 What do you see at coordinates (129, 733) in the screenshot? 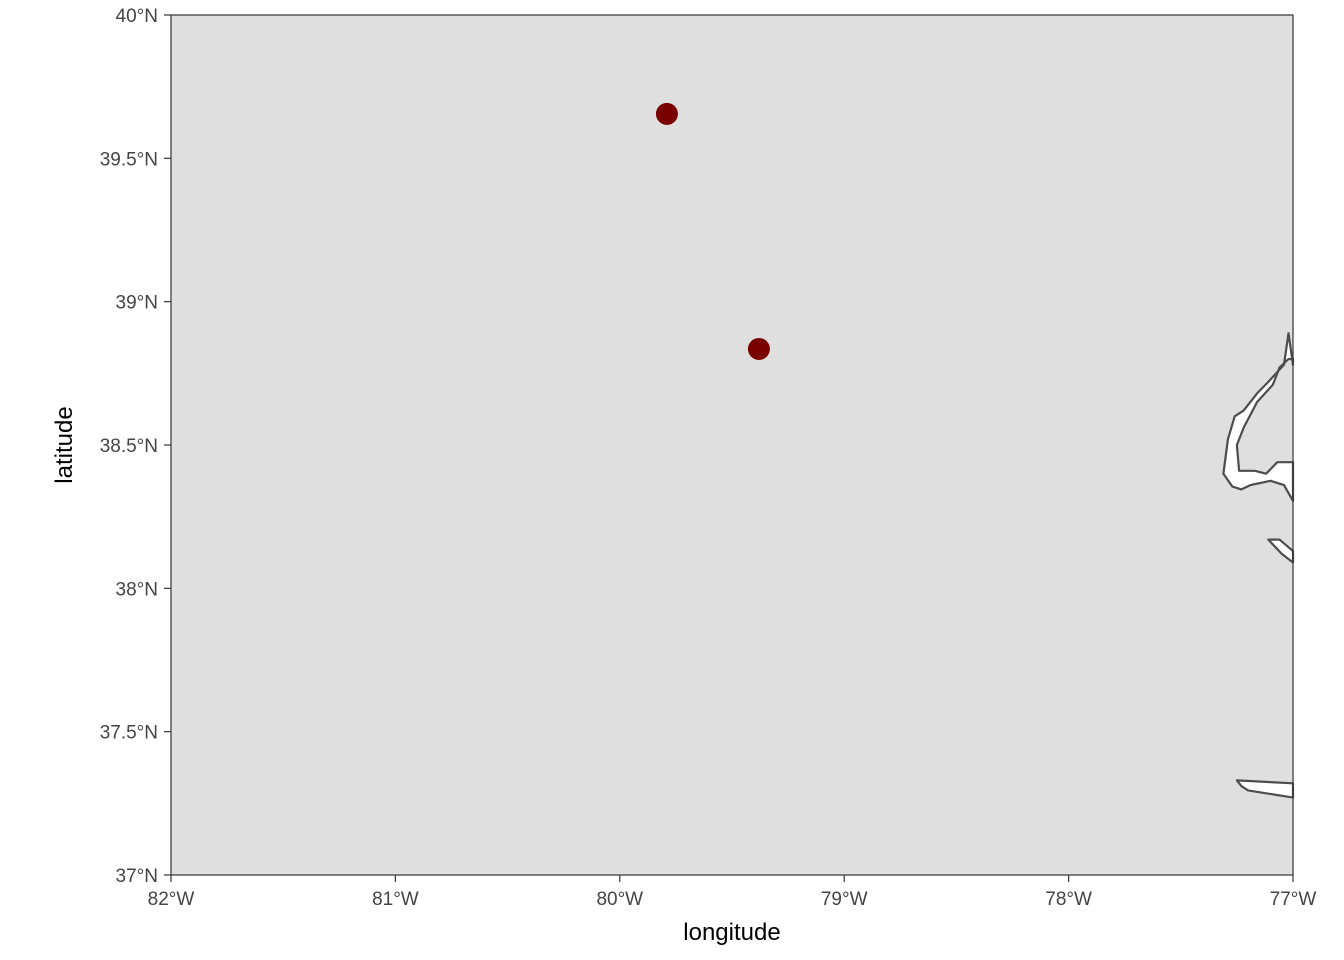
I see `y-tick-label: 37.5°N` at bounding box center [129, 733].